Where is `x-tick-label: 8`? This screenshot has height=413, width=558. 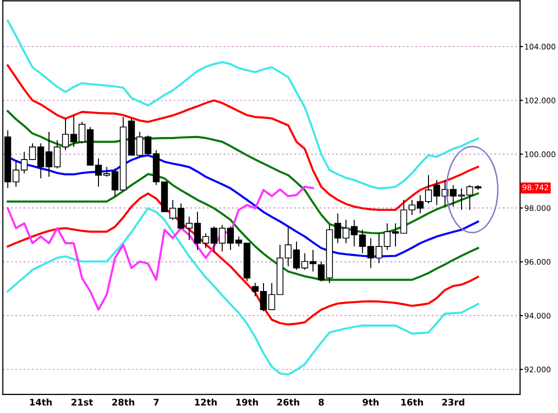
x-tick-label: 8 is located at coordinates (321, 402).